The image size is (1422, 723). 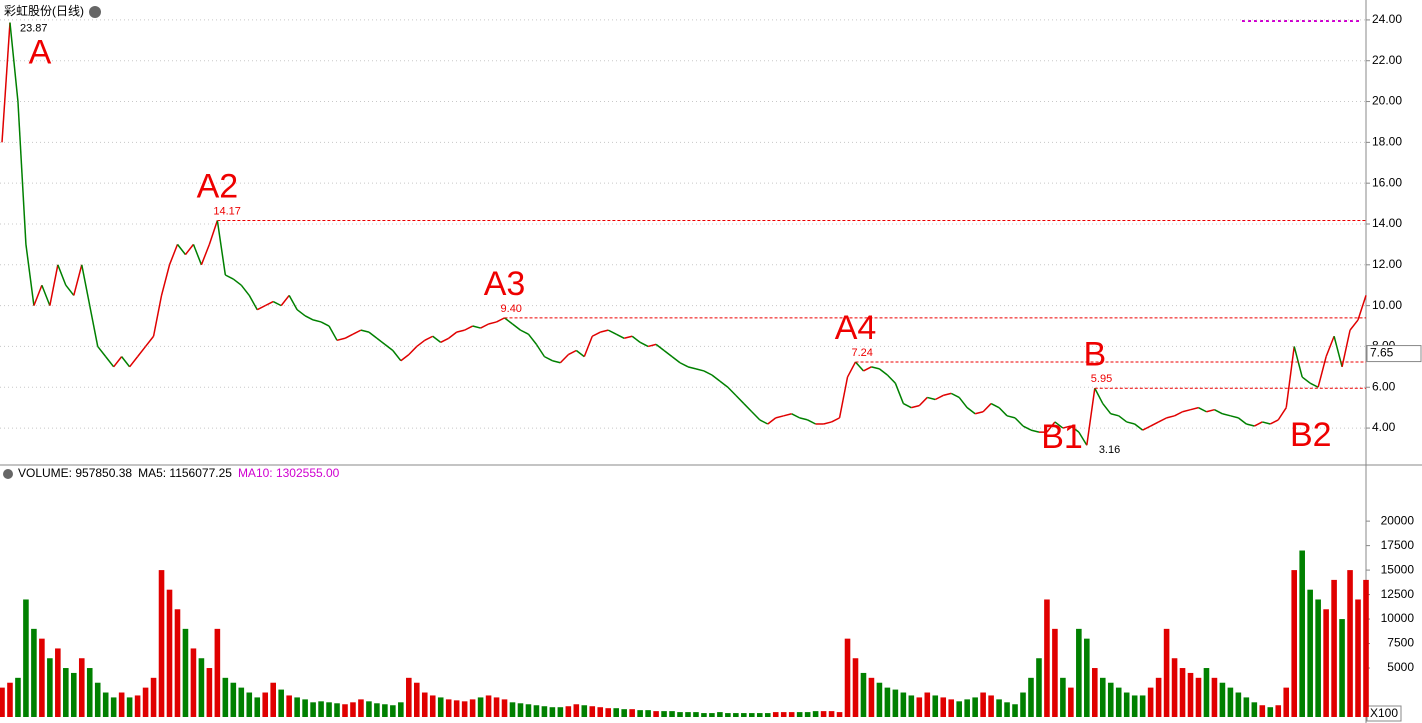 I want to click on annotation-value: 7.24, so click(x=861, y=353).